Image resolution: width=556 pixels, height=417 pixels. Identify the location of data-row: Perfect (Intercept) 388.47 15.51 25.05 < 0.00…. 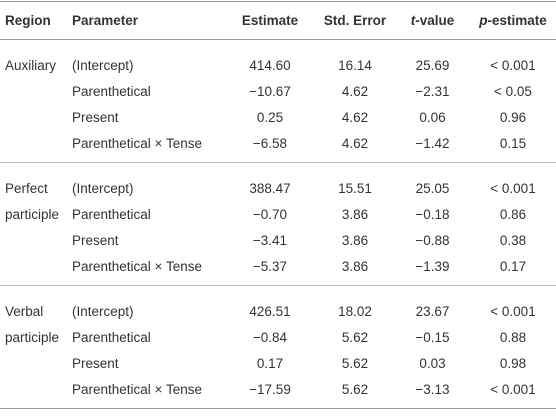
(278, 182).